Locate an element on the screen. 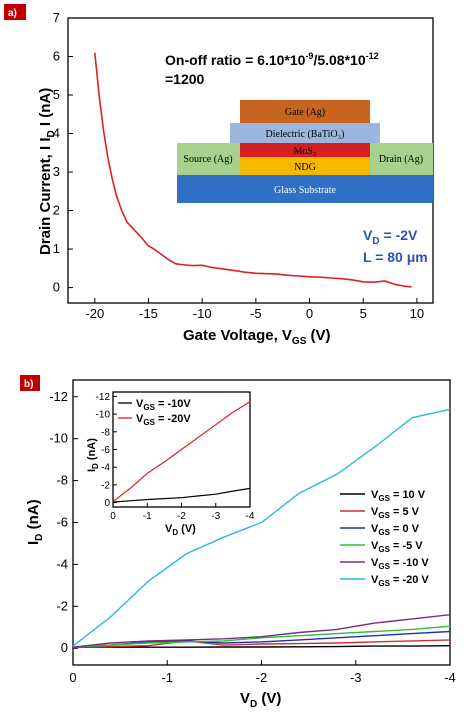 This screenshot has height=720, width=474. layer-dielectric is located at coordinates (305, 133).